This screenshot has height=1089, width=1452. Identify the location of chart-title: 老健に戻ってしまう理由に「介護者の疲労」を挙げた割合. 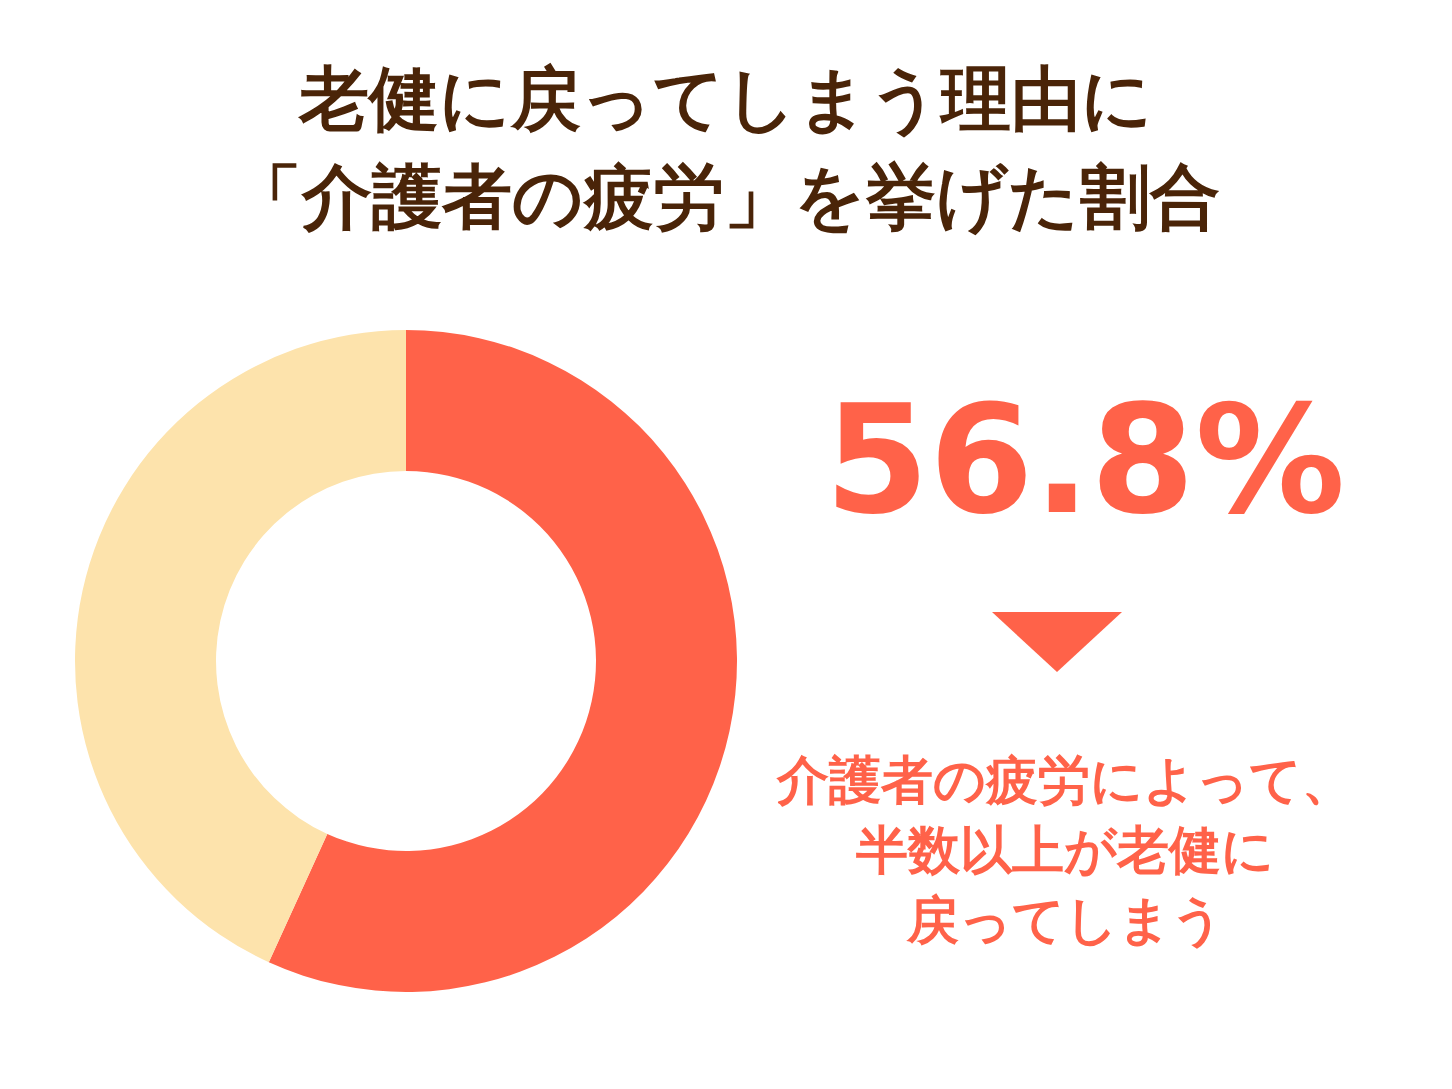
(726, 148).